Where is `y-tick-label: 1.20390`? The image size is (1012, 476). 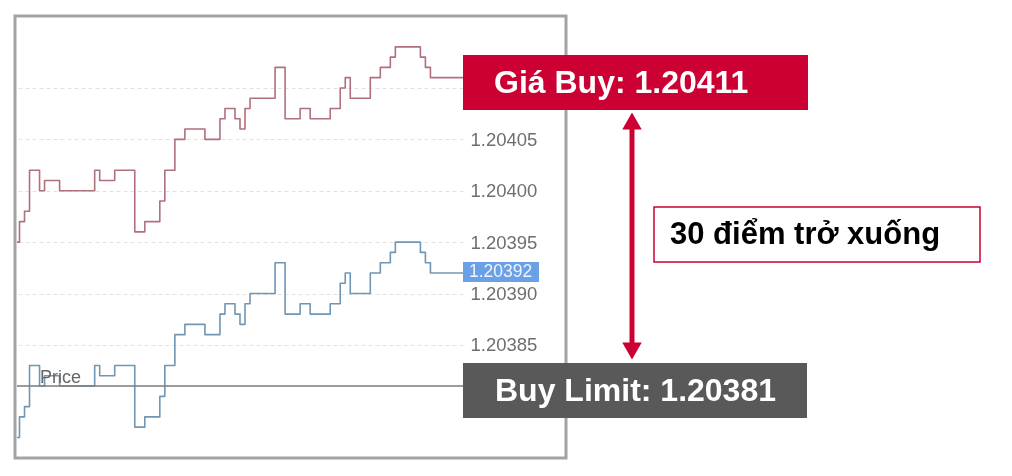 y-tick-label: 1.20390 is located at coordinates (504, 294).